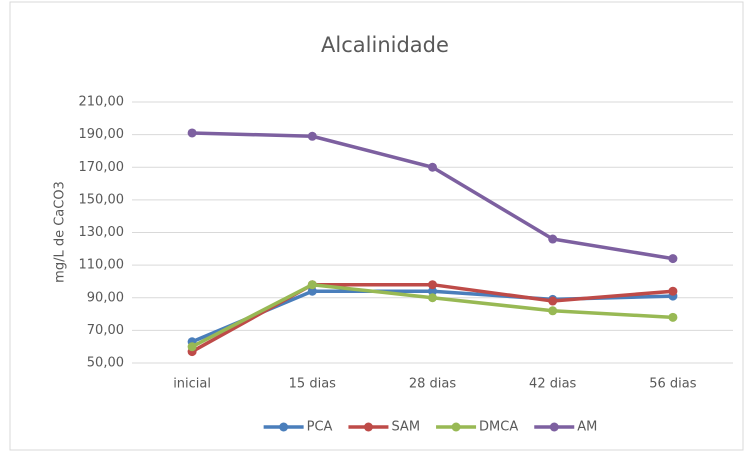 This screenshot has height=456, width=745. Describe the element at coordinates (313, 384) in the screenshot. I see `x-tick-label: 15 dias` at that location.